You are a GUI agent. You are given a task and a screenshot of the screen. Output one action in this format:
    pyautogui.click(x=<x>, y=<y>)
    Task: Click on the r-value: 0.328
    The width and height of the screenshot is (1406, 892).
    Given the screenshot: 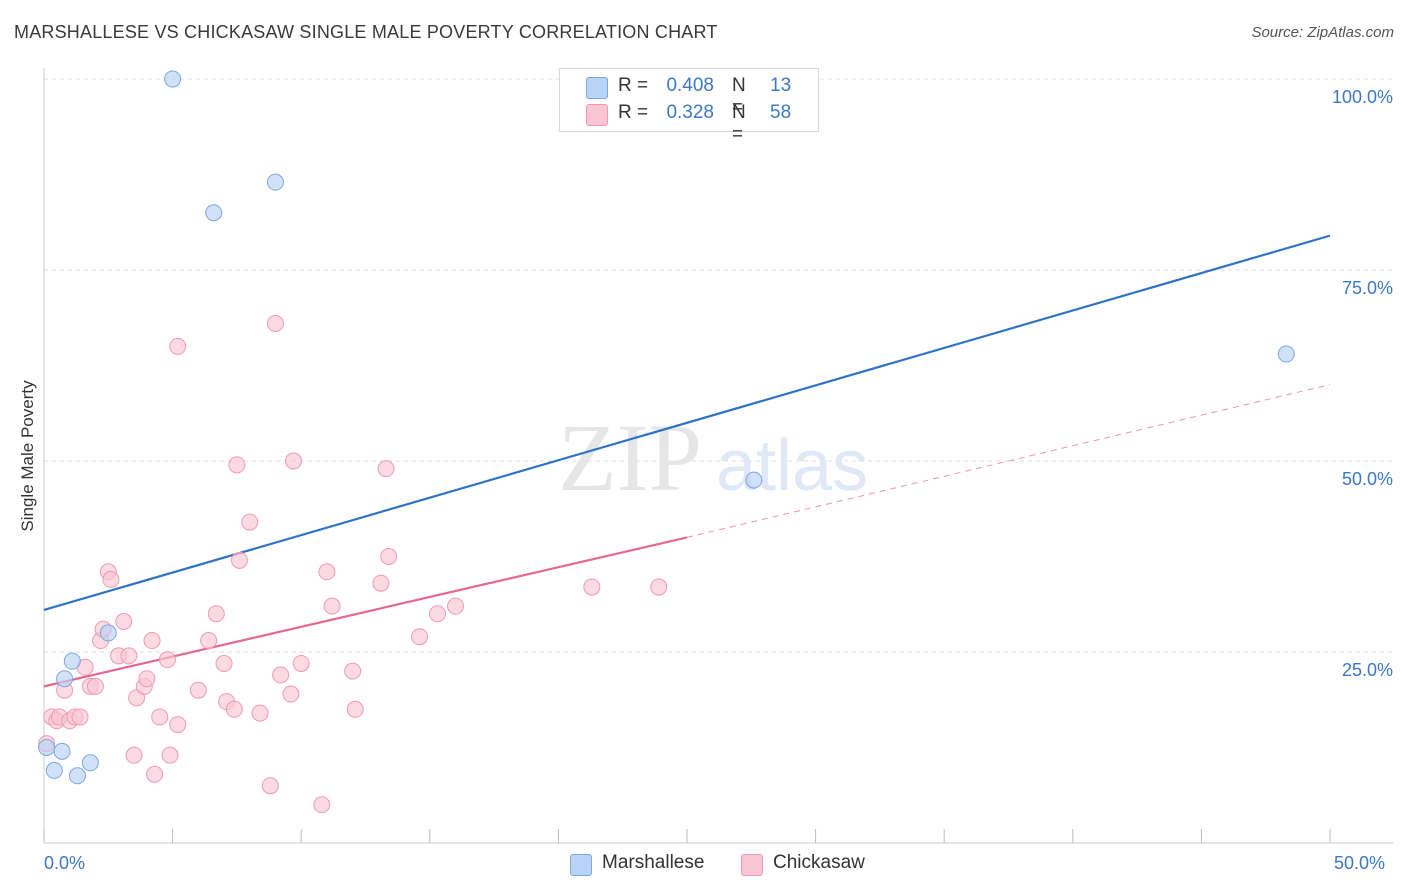 What is the action you would take?
    pyautogui.click(x=690, y=112)
    